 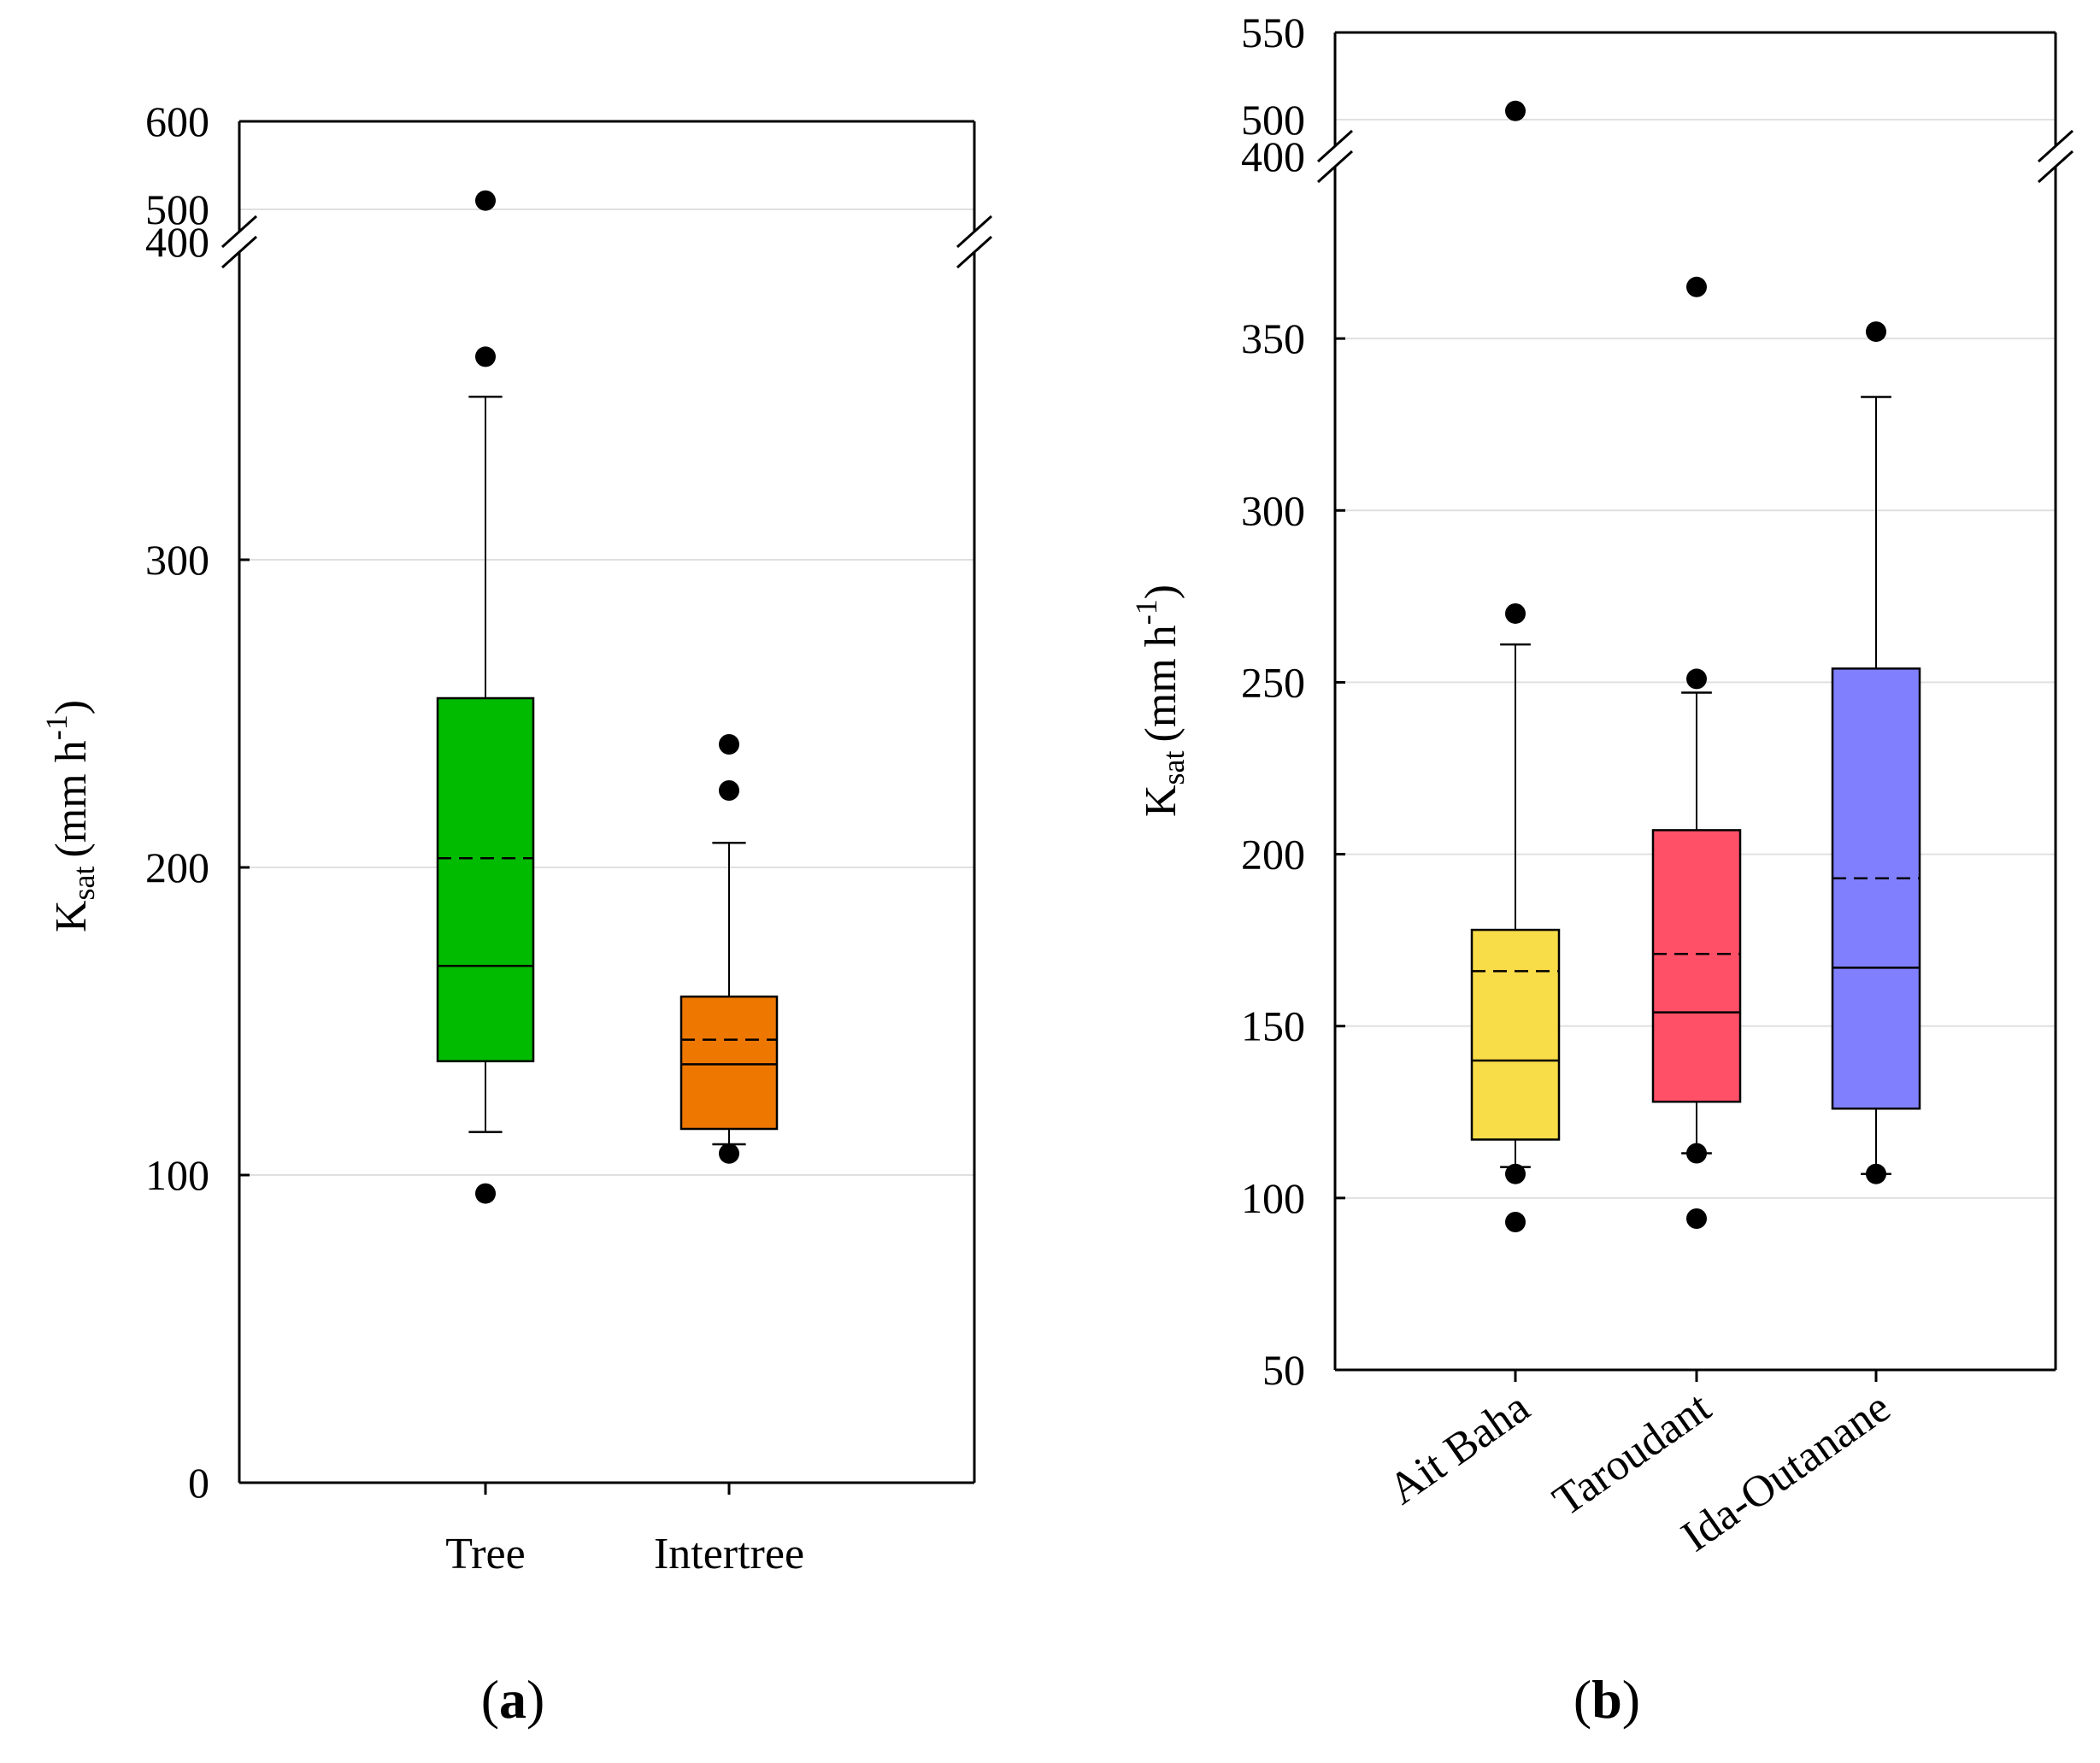 What do you see at coordinates (1459, 1448) in the screenshot?
I see `category-label: Ait Baha` at bounding box center [1459, 1448].